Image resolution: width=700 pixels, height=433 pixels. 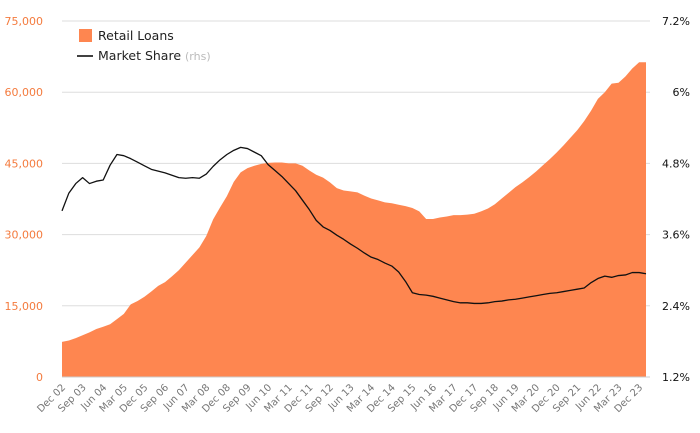 I want to click on legend-label-retail-loans: Retail Loans, so click(x=136, y=35).